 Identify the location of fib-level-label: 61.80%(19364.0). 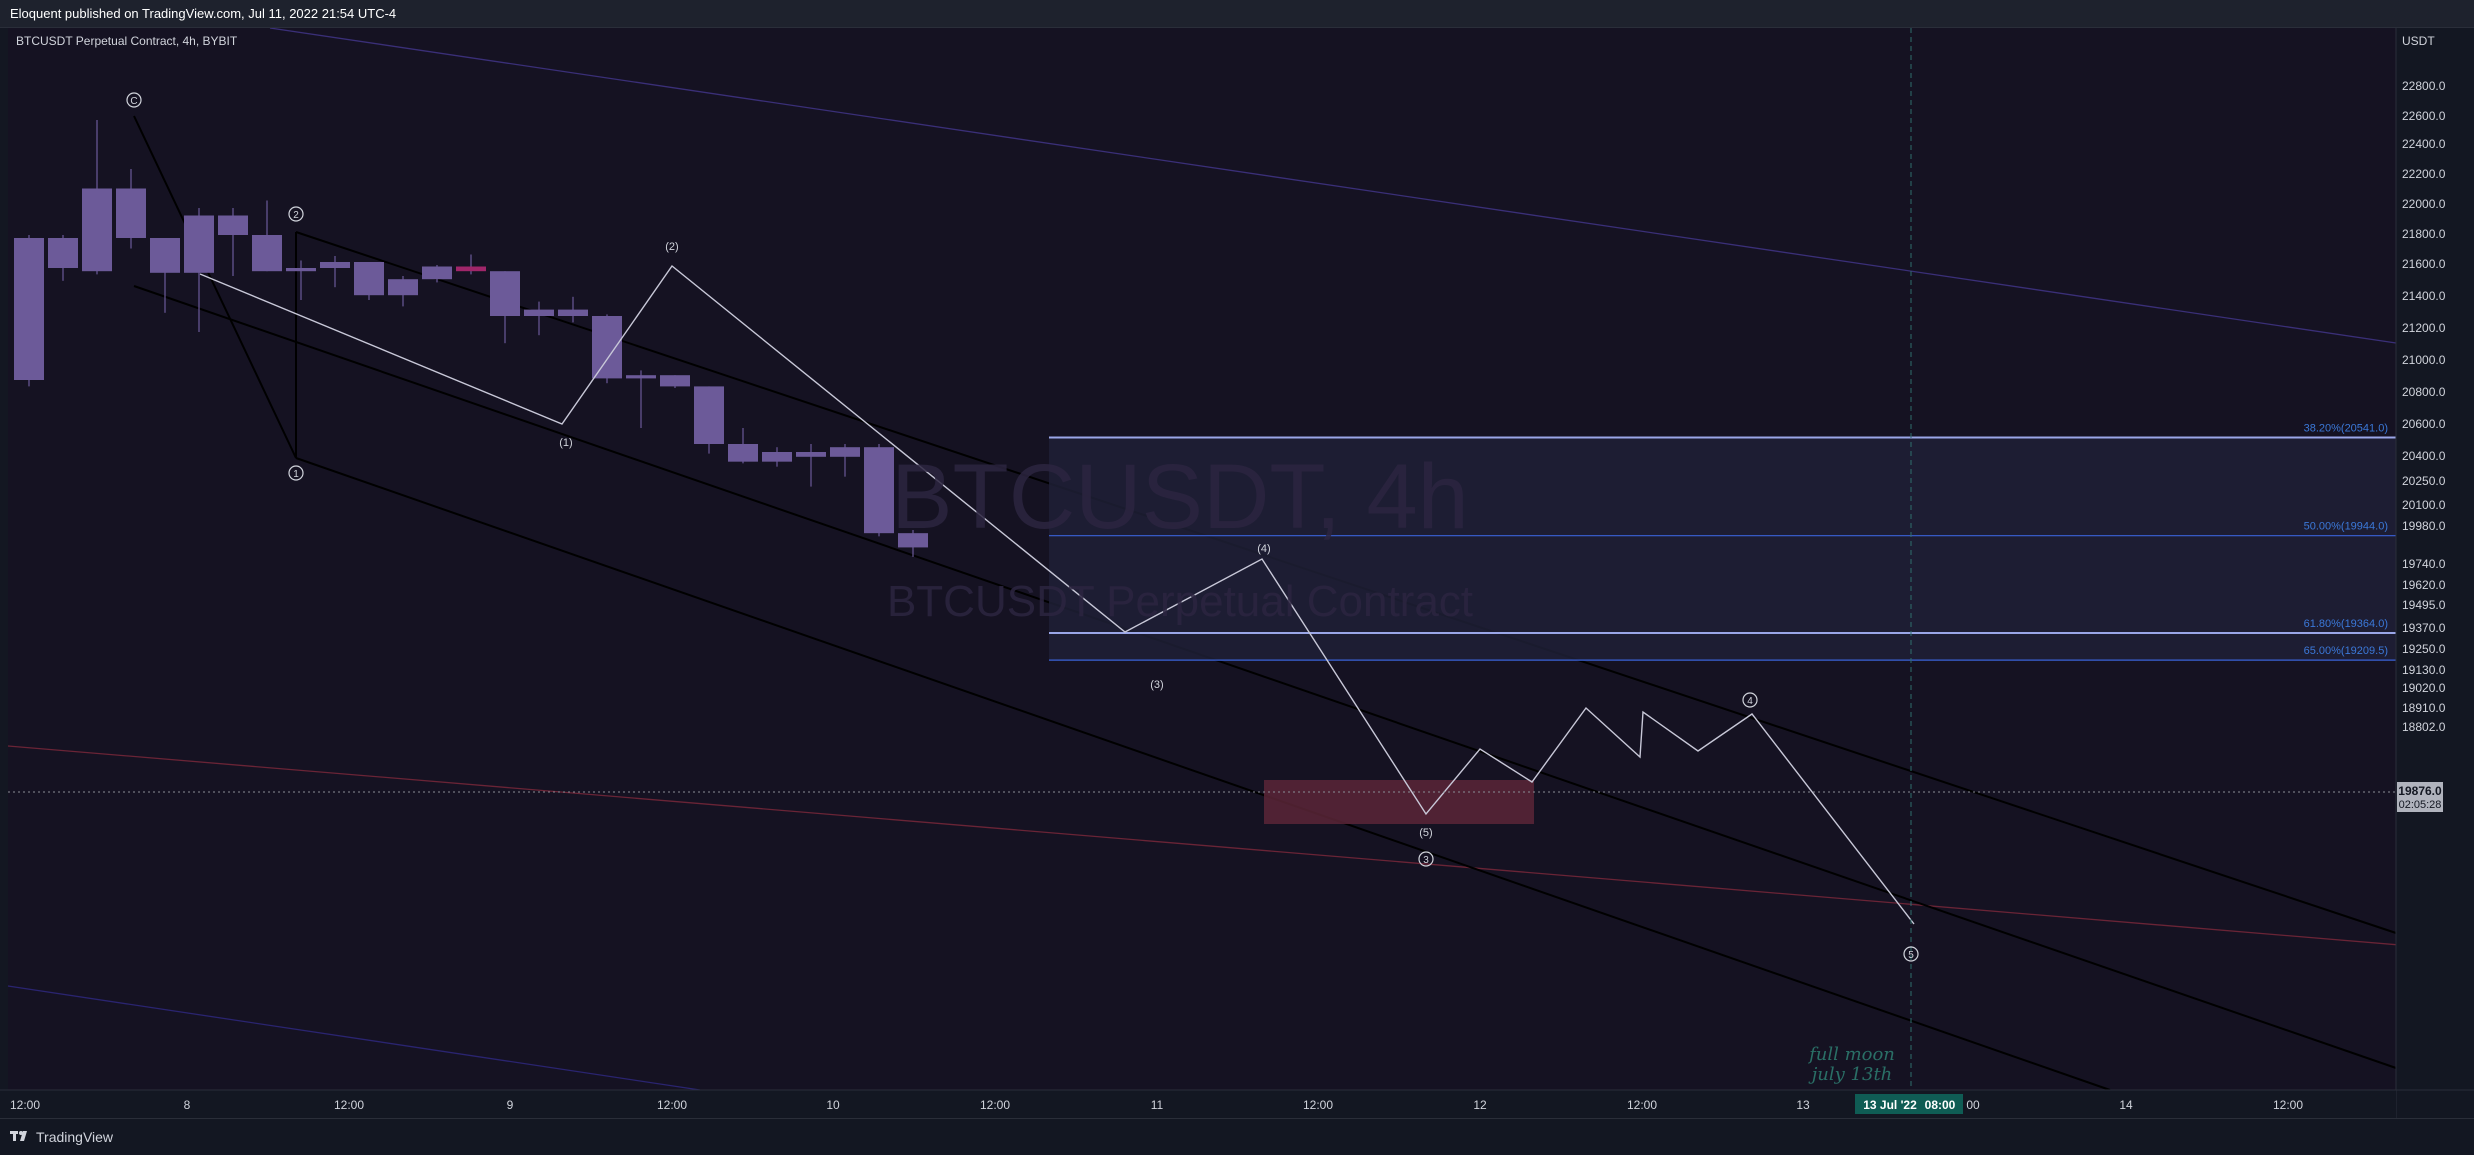
(2346, 624).